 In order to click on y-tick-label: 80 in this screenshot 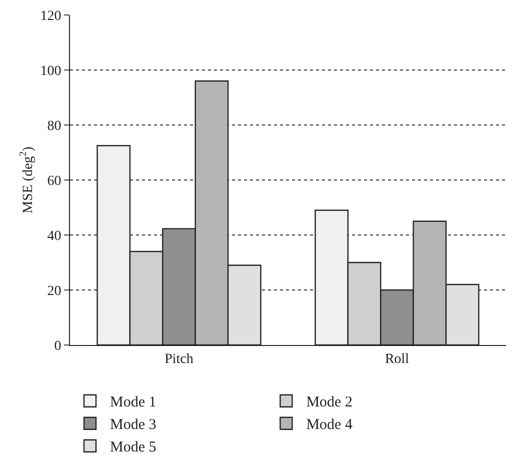, I will do `click(54, 126)`.